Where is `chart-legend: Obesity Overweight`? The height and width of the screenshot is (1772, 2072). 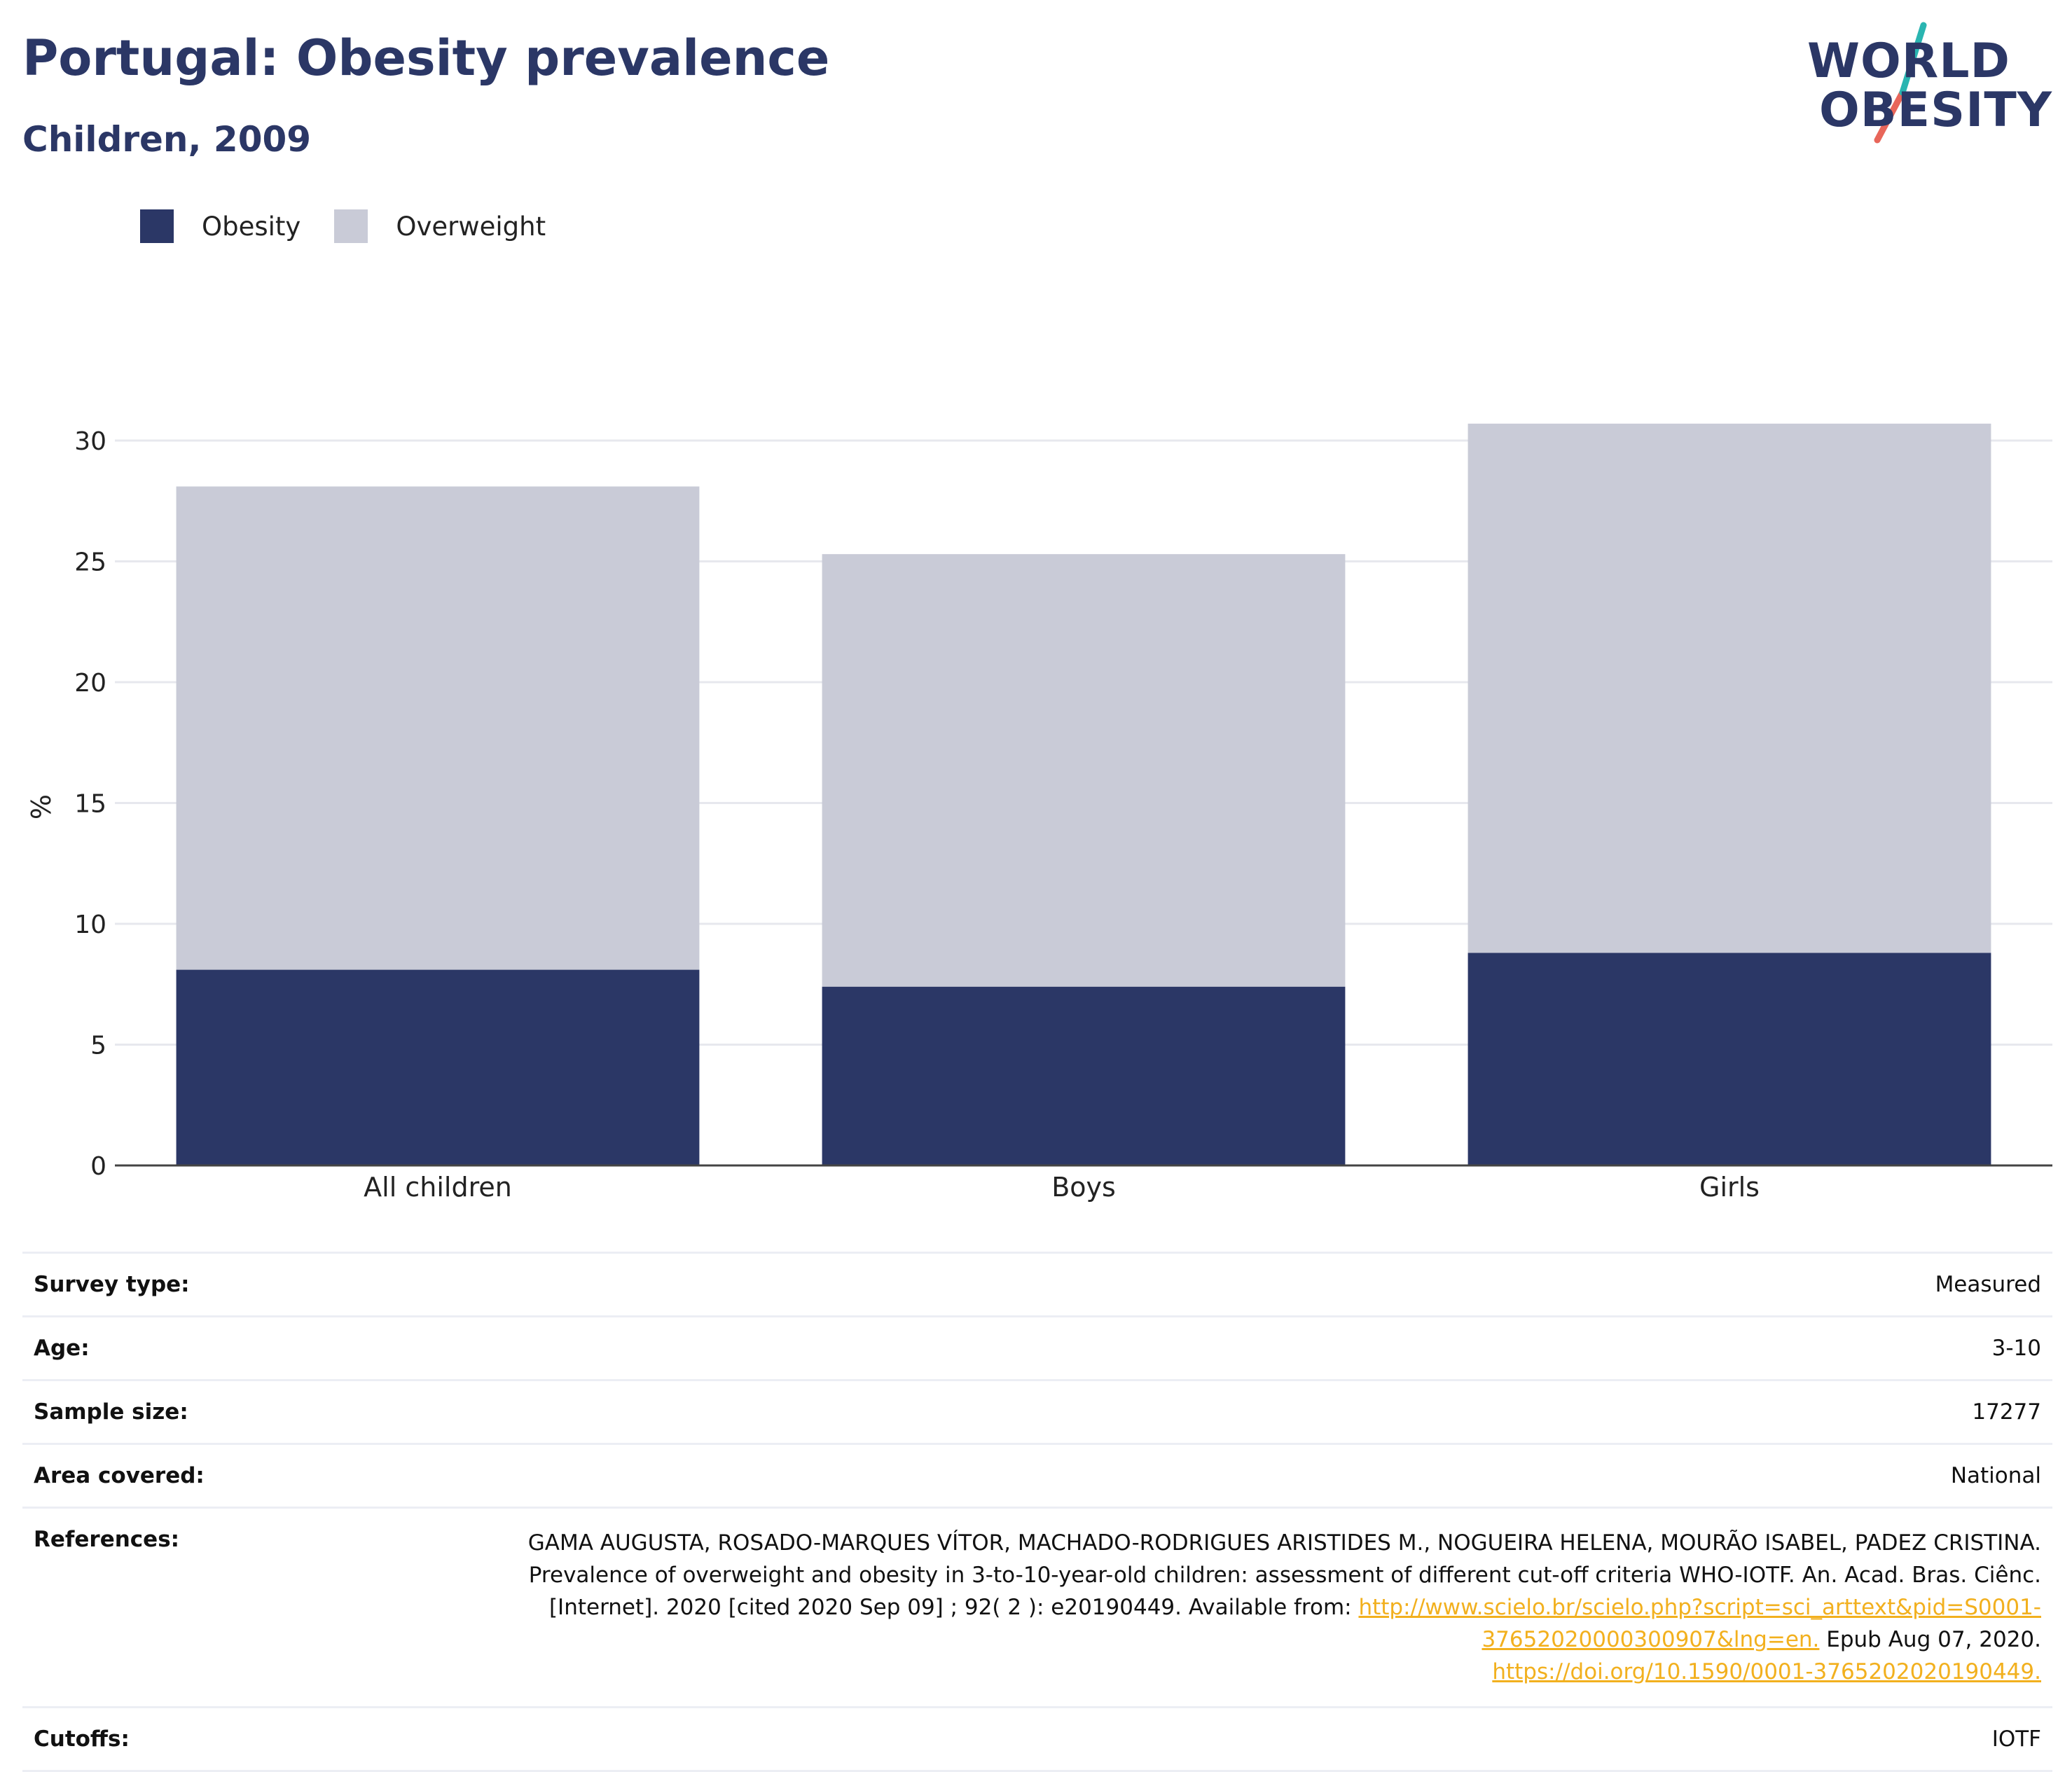
chart-legend: Obesity Overweight is located at coordinates (360, 226).